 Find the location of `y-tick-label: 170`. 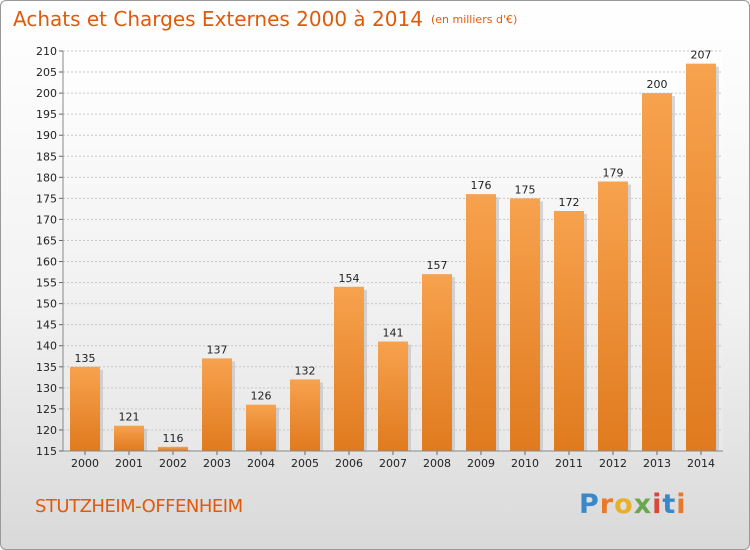

y-tick-label: 170 is located at coordinates (46, 219).